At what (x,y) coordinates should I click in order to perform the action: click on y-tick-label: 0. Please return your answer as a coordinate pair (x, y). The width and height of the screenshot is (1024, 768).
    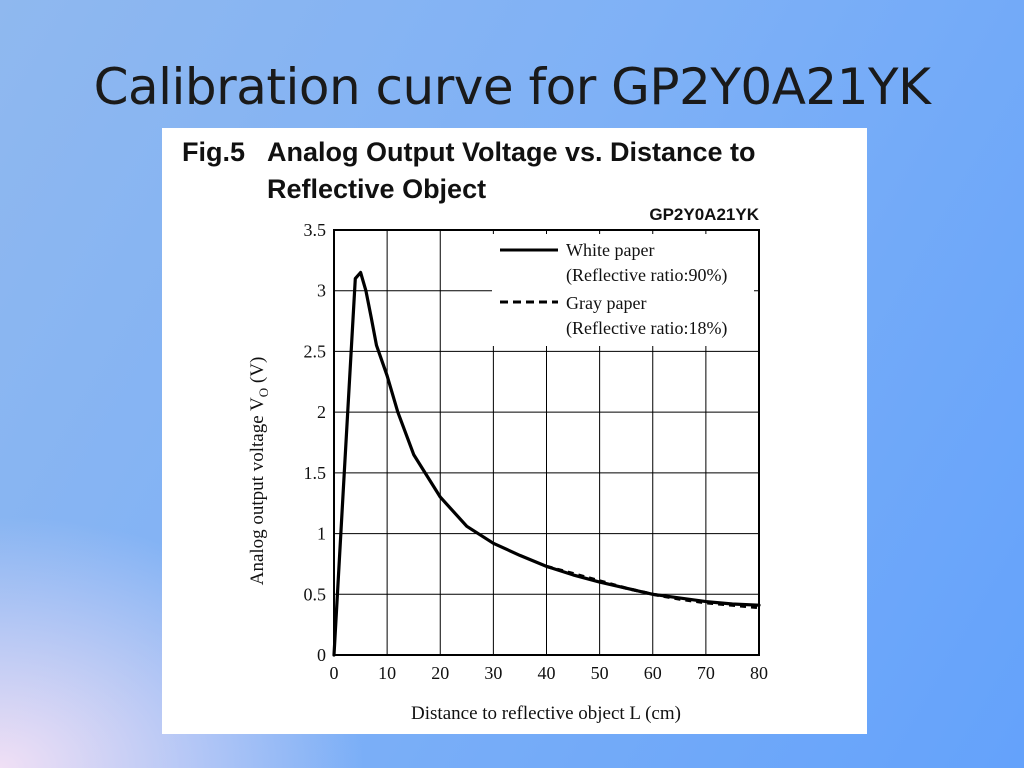
    Looking at the image, I should click on (321, 655).